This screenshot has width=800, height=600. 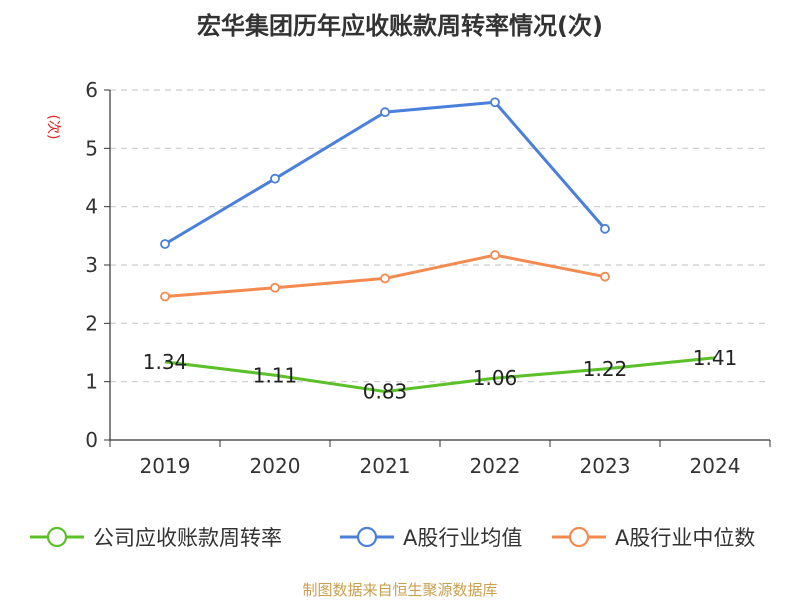 I want to click on data-labels: 1.34 1.11 0.83 1.06 1.22 1.41, so click(x=440, y=375).